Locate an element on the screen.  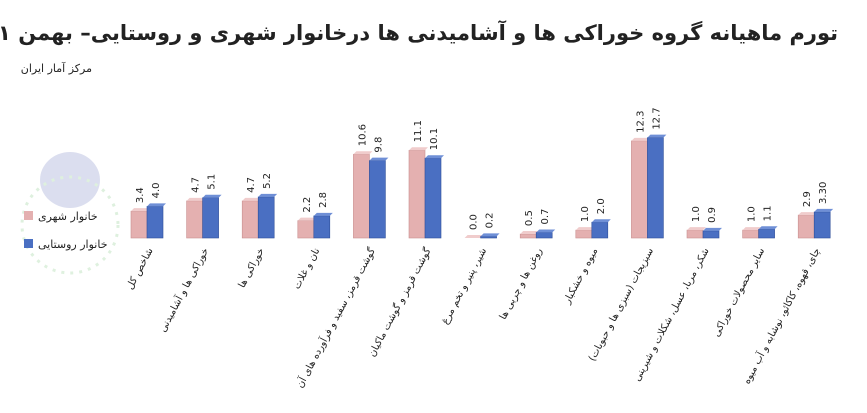
value-label: 12.3 is located at coordinates (640, 122).